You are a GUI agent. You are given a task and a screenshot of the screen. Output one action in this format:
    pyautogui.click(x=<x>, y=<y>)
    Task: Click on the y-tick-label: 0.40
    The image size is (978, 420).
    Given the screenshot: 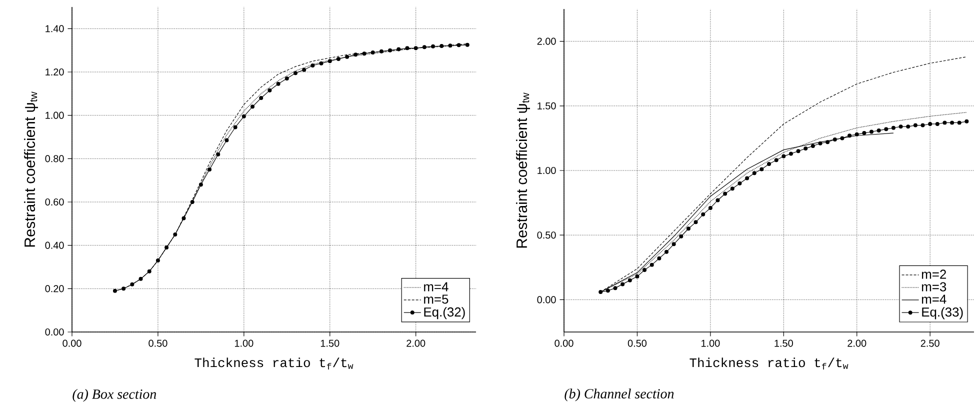 What is the action you would take?
    pyautogui.click(x=54, y=245)
    